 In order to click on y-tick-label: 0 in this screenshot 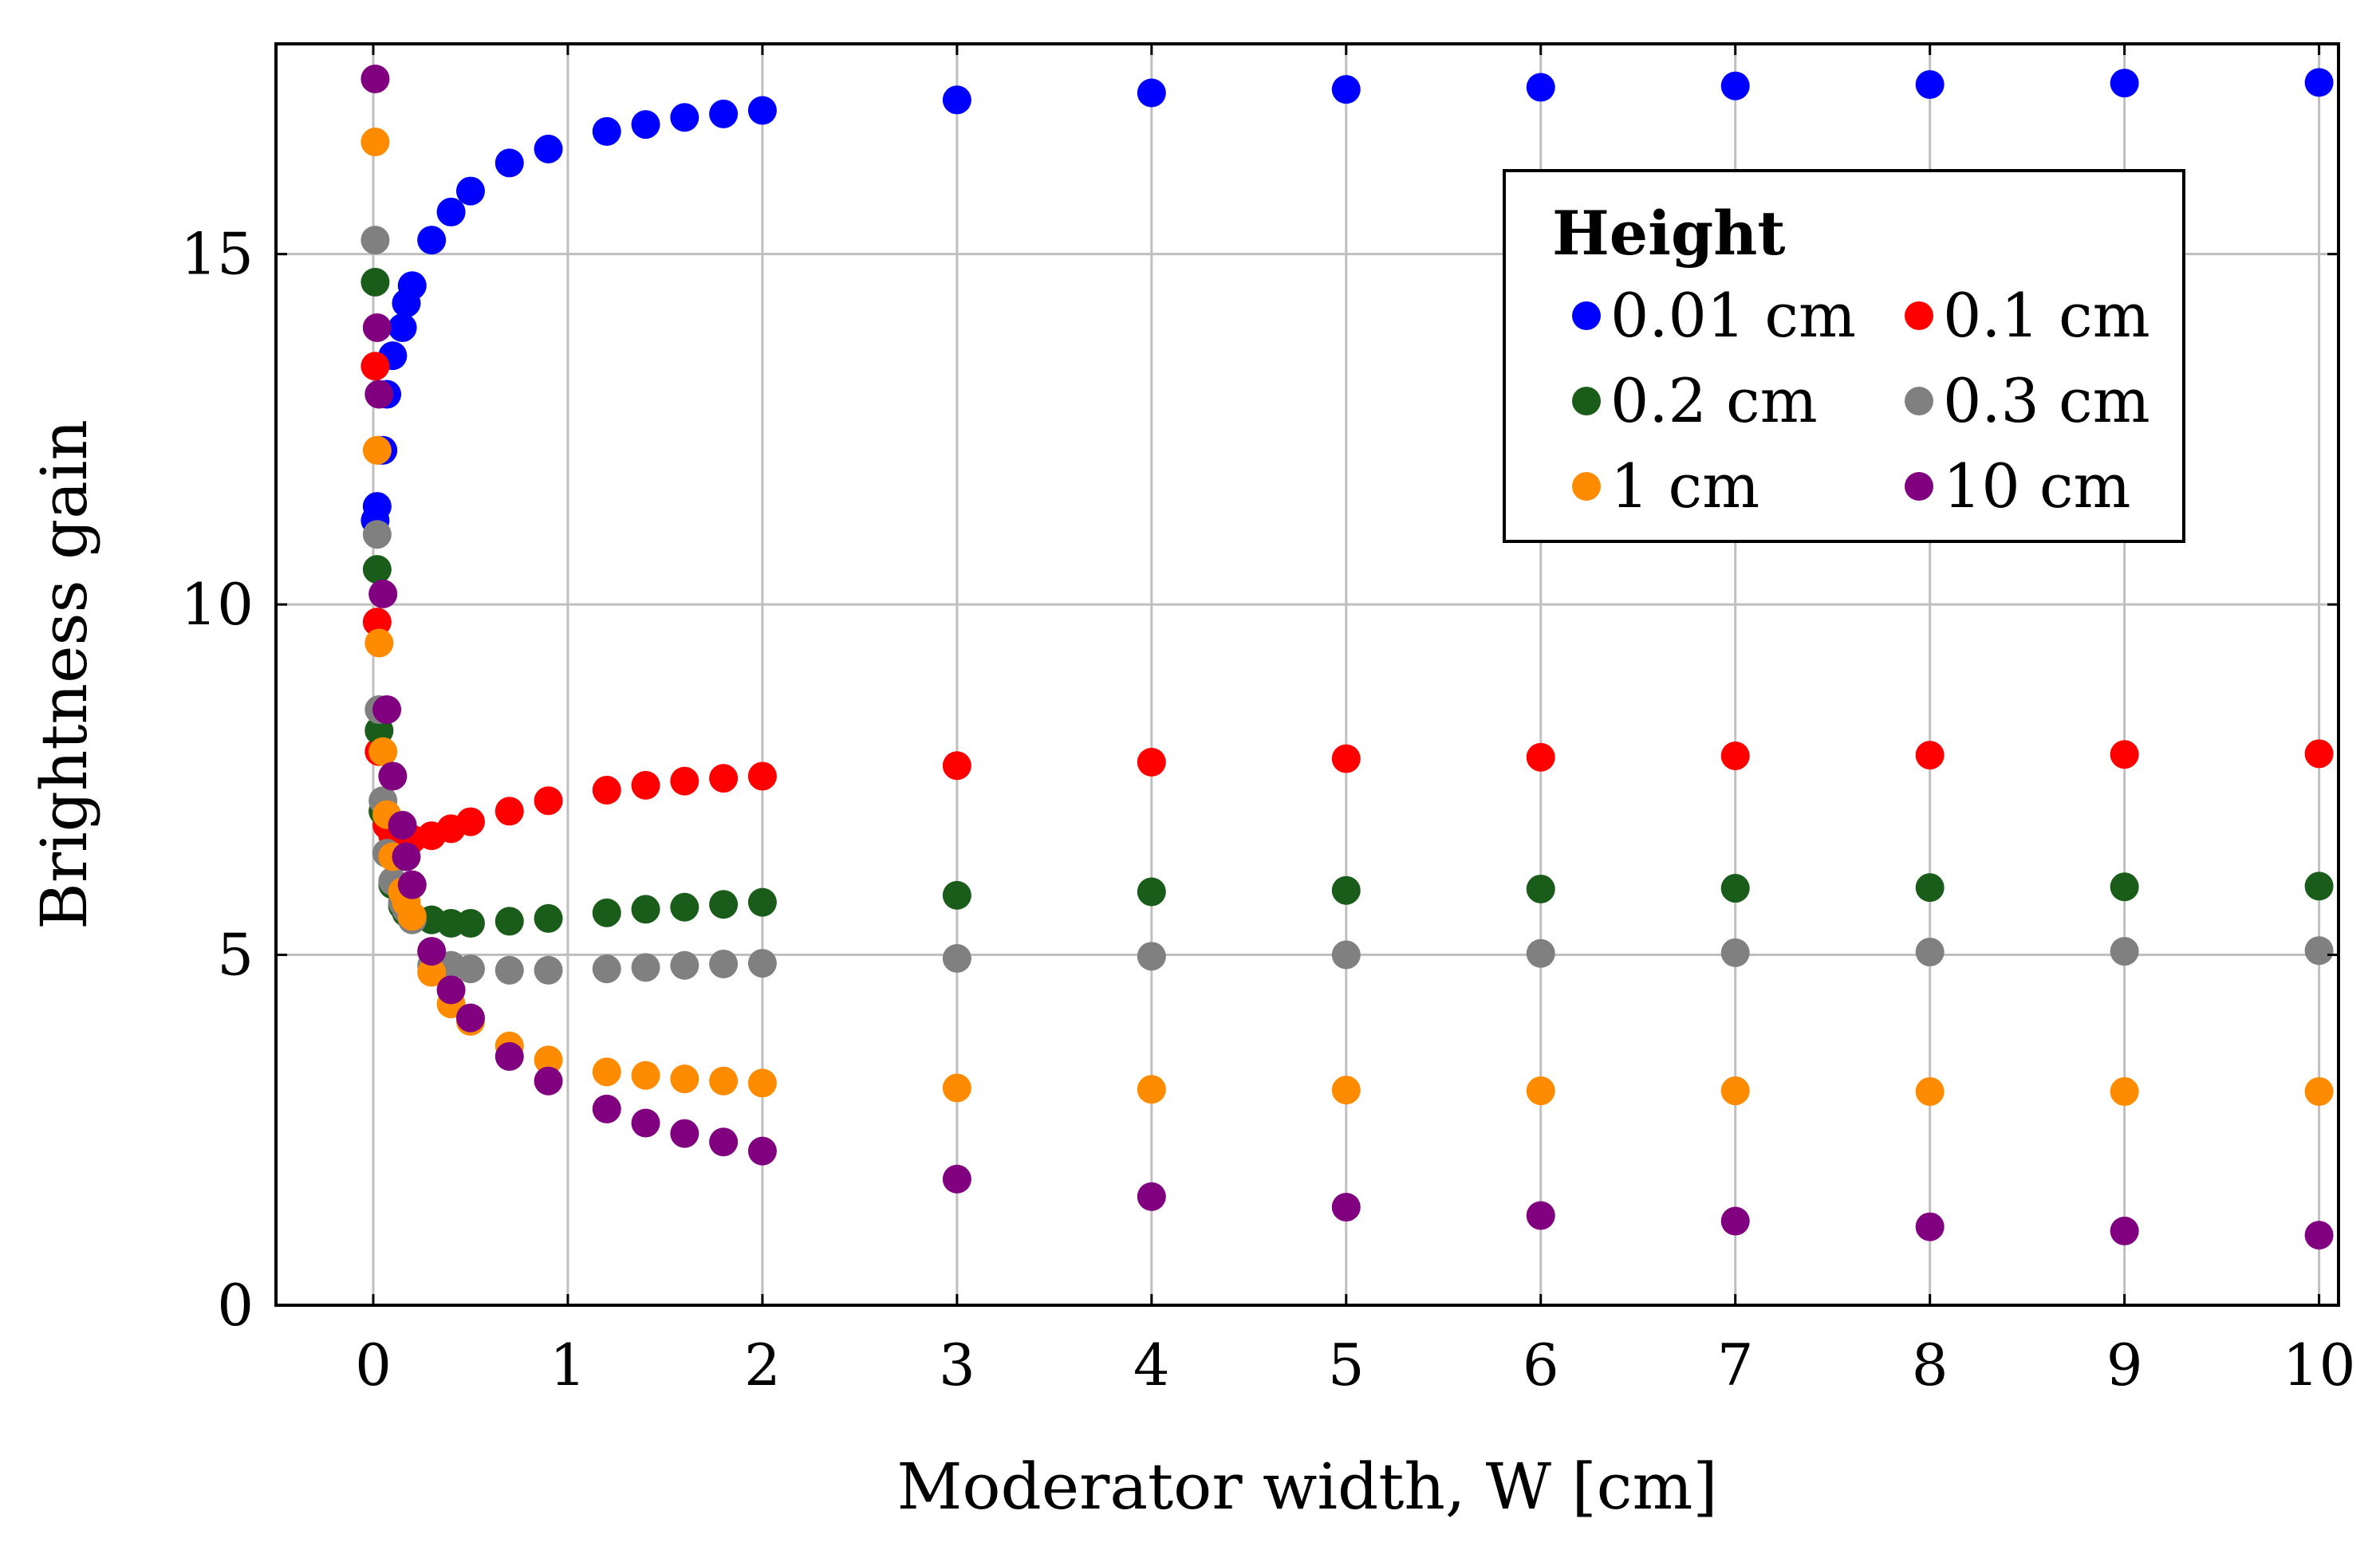, I will do `click(235, 1305)`.